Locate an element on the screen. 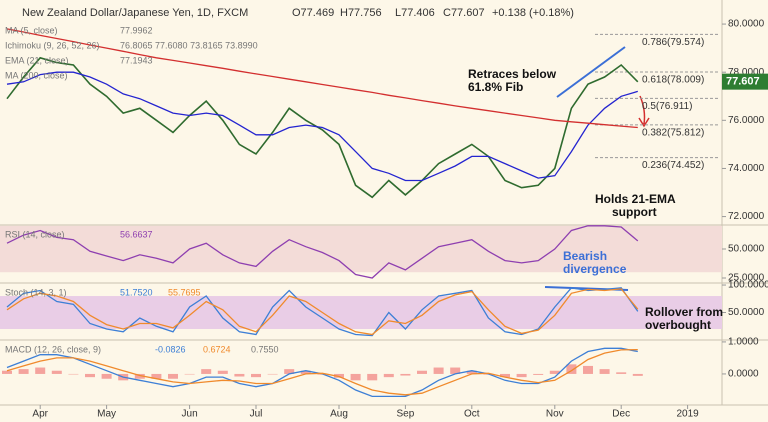 The image size is (768, 422). indicator-value: 55.7695 is located at coordinates (184, 292).